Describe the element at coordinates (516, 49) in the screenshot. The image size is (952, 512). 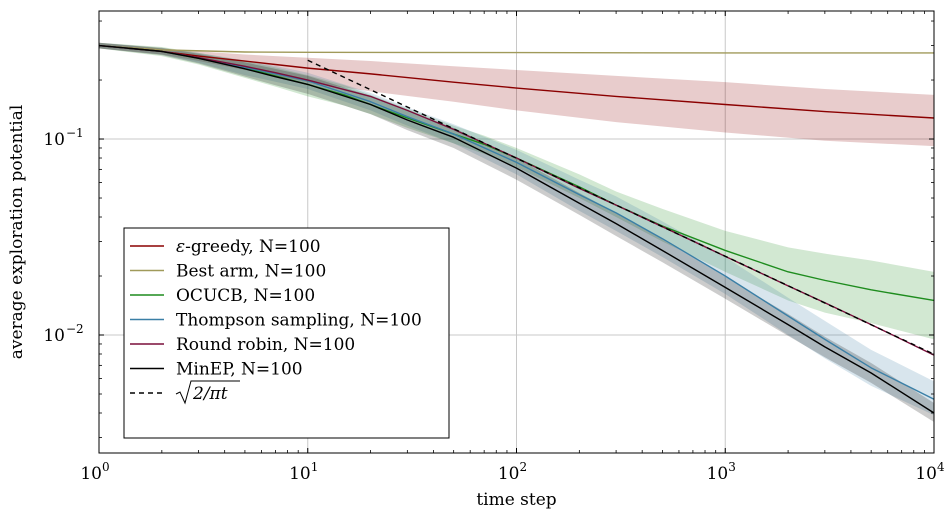
I see `best-arm-n-100-line` at that location.